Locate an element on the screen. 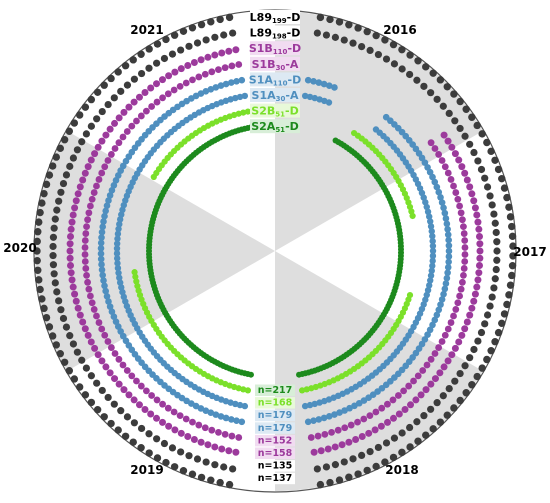 This screenshot has height=503, width=550. ring-label-bg is located at coordinates (275, 79).